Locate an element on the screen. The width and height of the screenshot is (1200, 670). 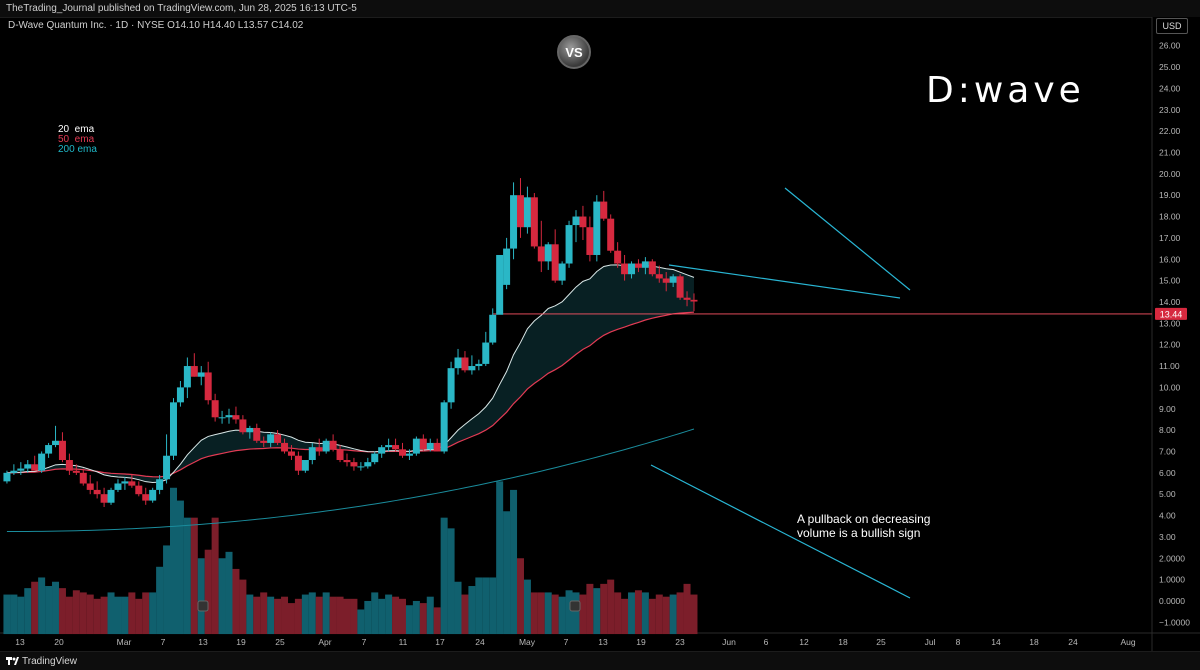
price-axis is located at coordinates (1176, 334).